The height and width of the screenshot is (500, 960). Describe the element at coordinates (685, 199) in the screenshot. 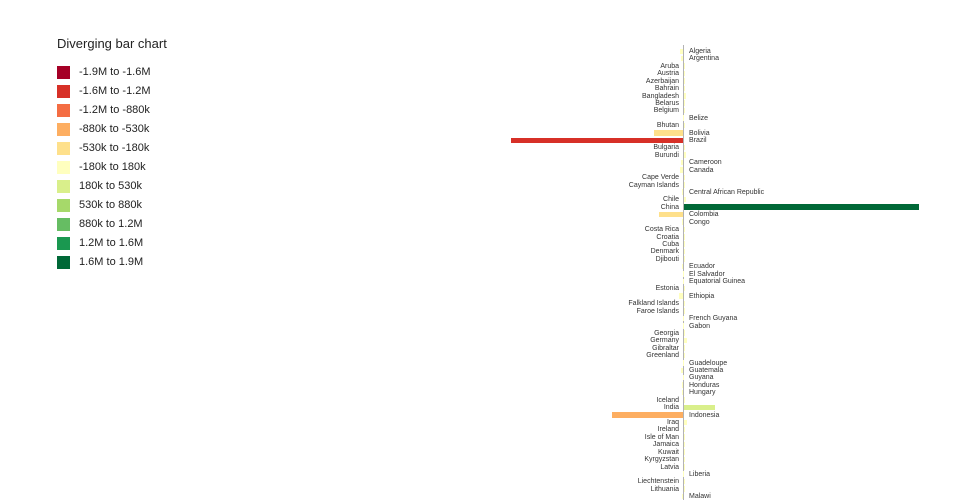

I see `bar-chile` at that location.